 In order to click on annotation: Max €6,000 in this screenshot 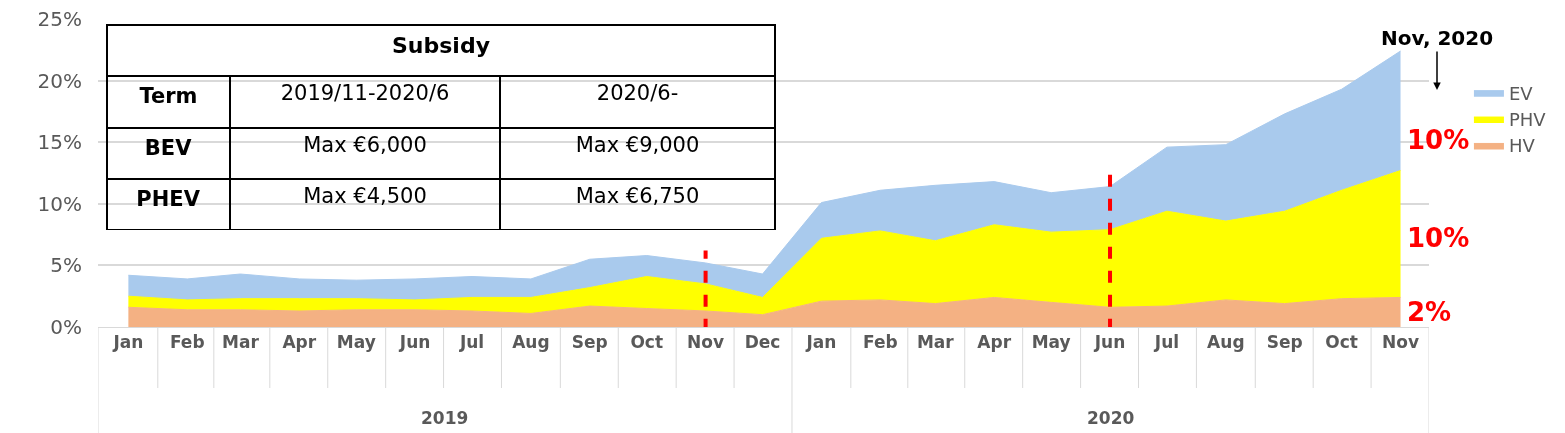, I will do `click(365, 144)`.